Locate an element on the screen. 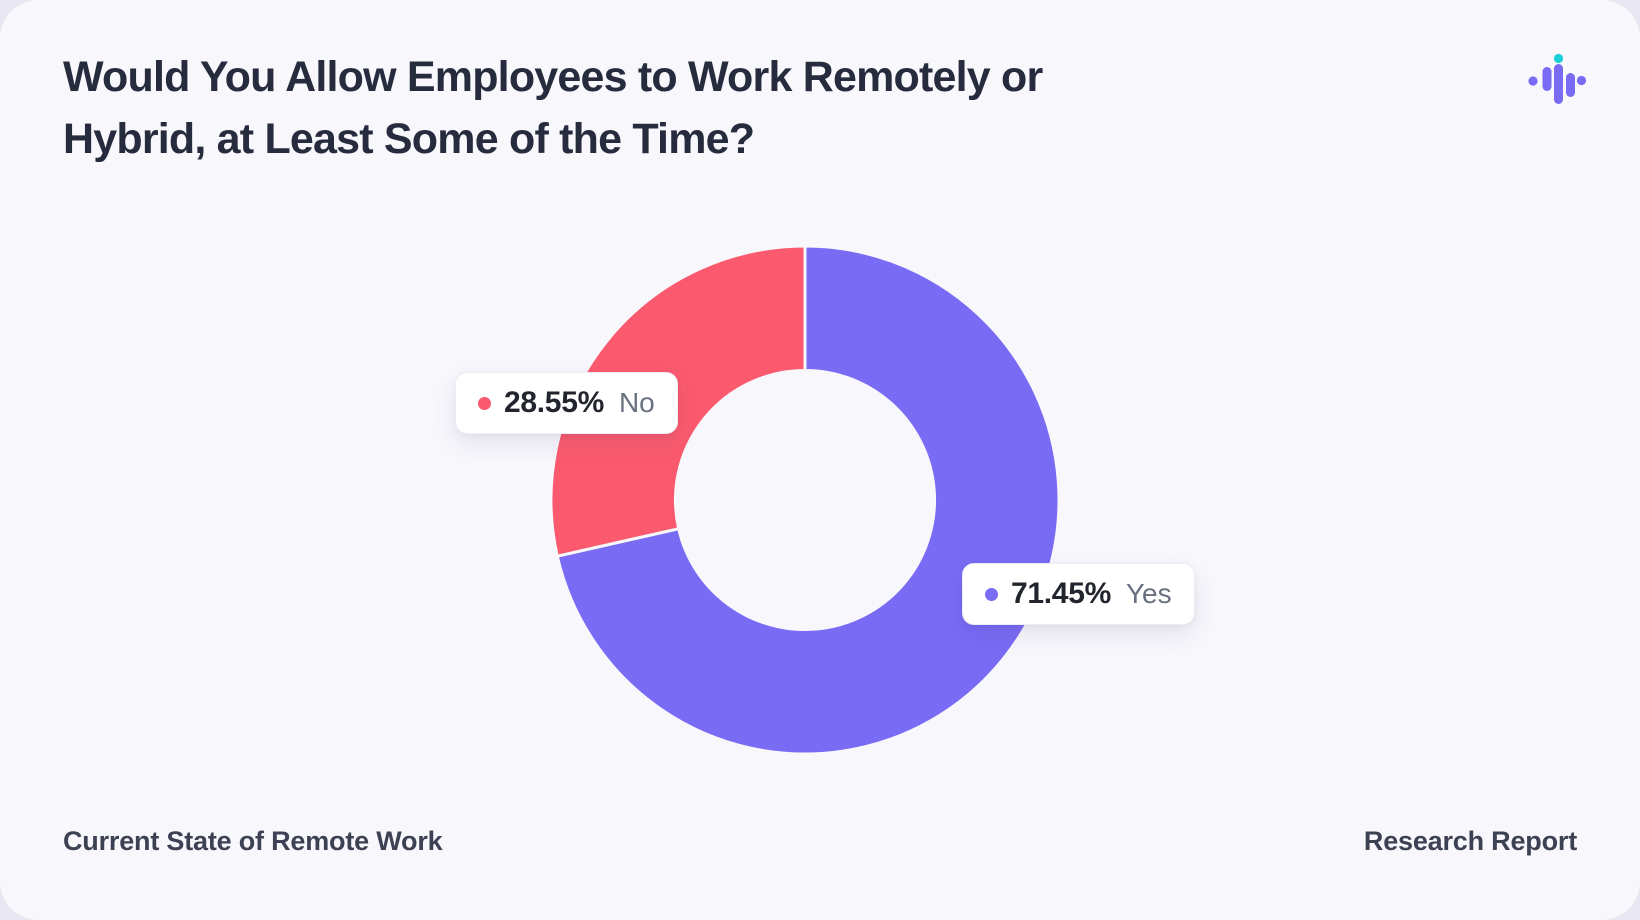 The width and height of the screenshot is (1640, 920). callout-label-yes: 71.45% Yes is located at coordinates (1078, 594).